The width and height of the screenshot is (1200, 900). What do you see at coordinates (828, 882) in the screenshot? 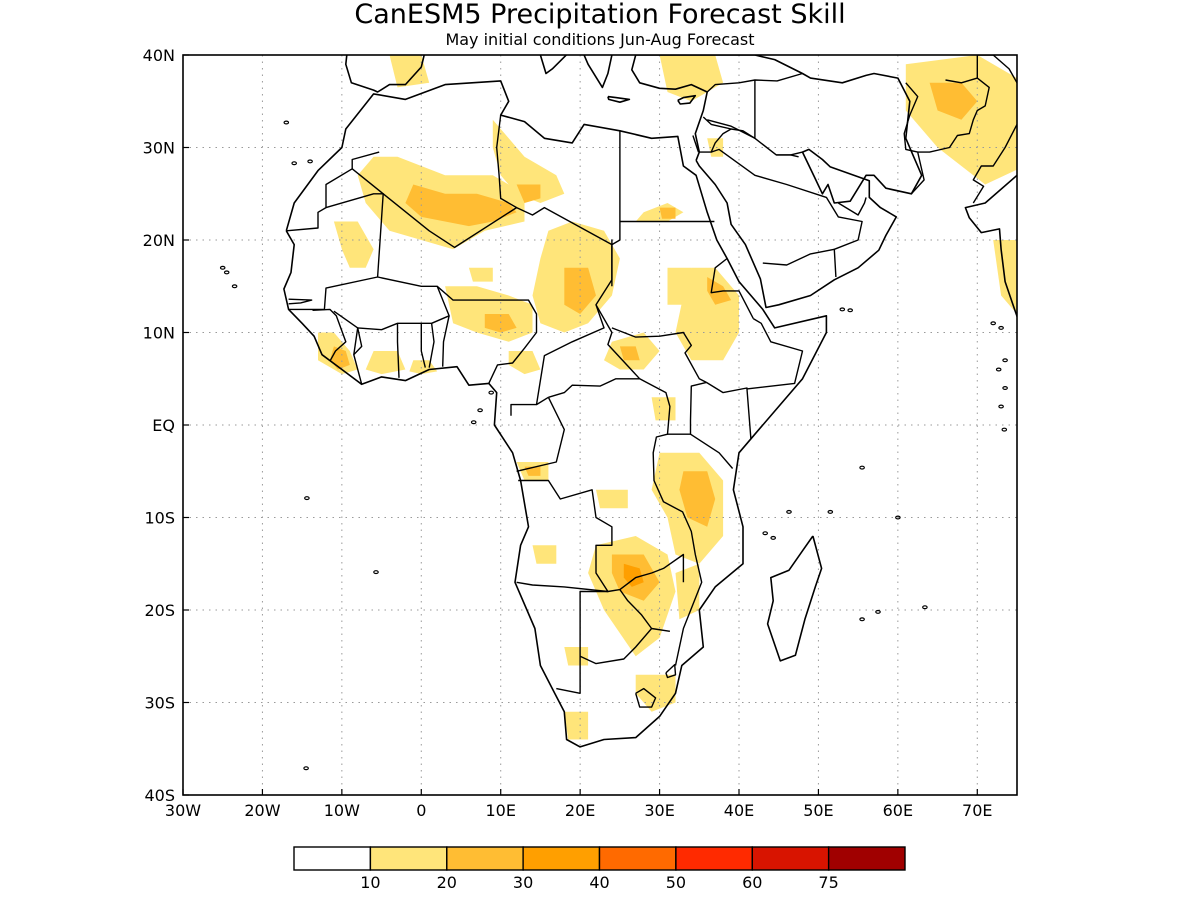
I see `colorbar-label: 75` at bounding box center [828, 882].